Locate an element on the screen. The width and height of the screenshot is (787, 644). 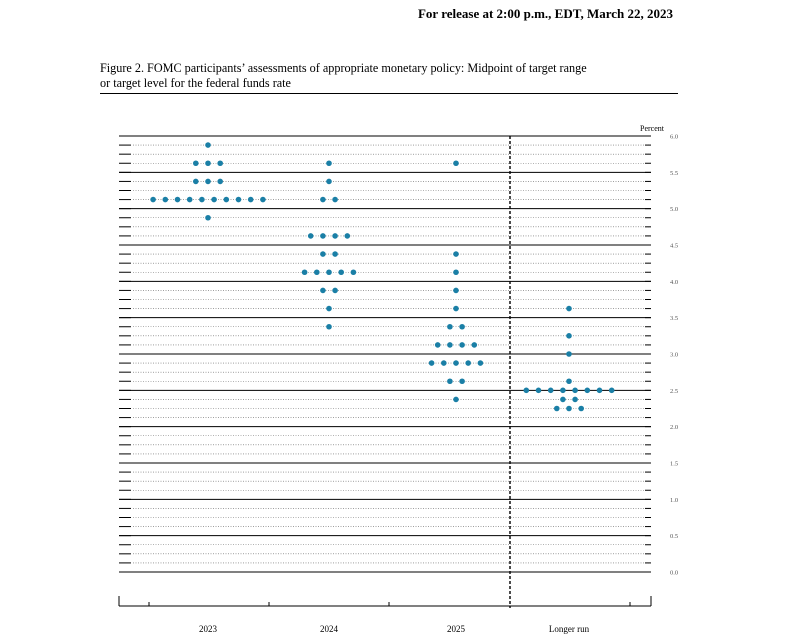
y-tick-label: 0.0 is located at coordinates (674, 573).